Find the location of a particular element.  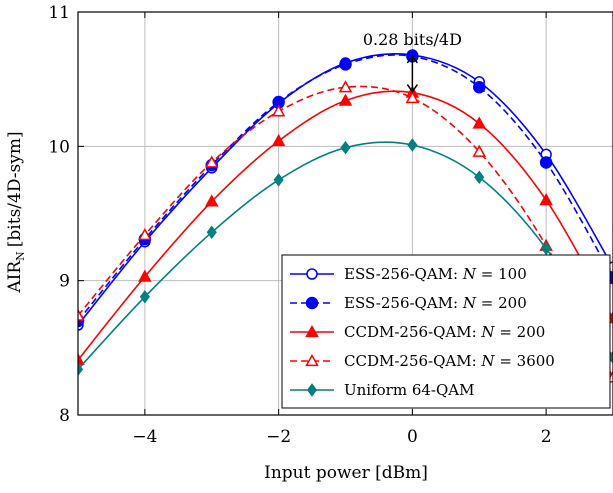

legend-label: CCDM-256-QAM: N = 3600 is located at coordinates (449, 361).